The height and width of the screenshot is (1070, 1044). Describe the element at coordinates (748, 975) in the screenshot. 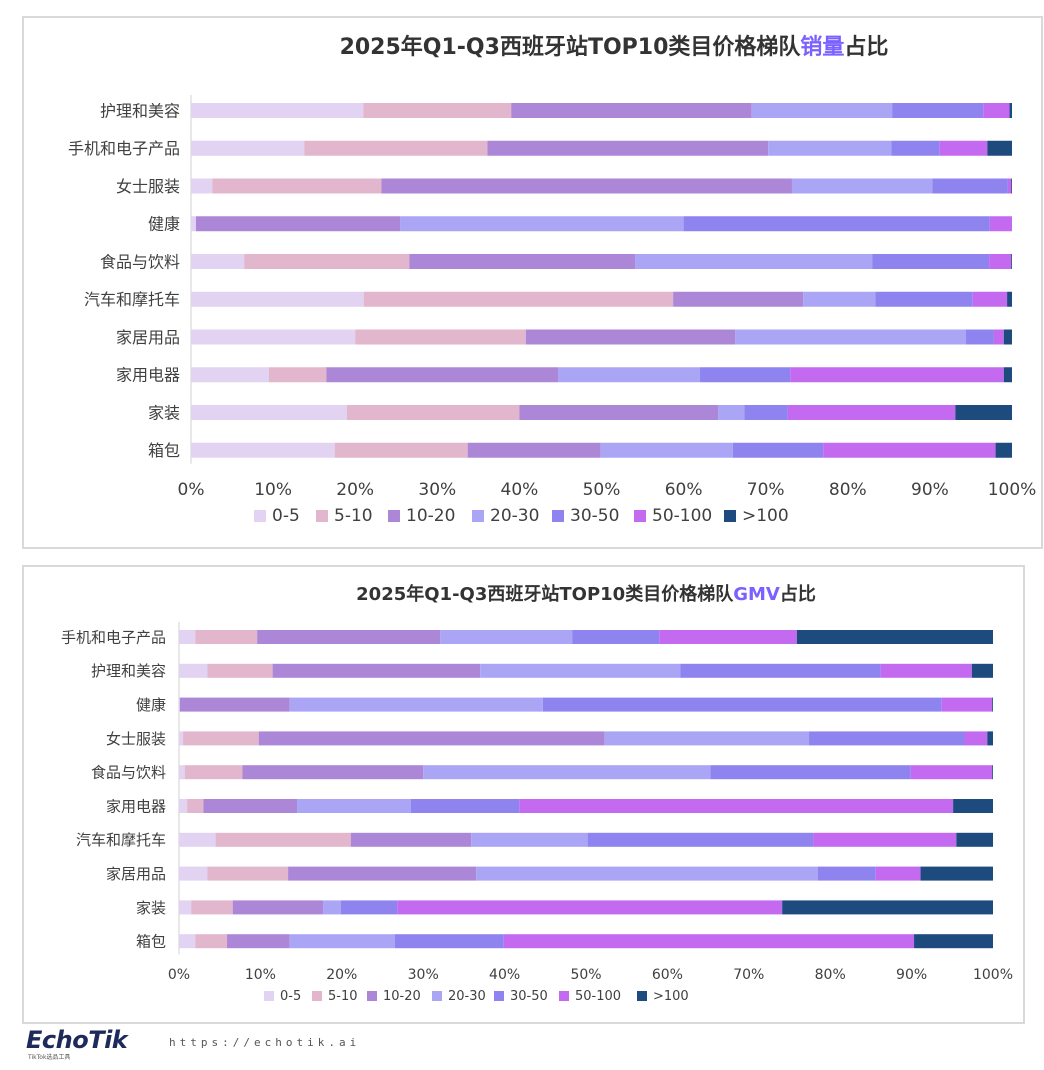

I see `gmv-x-tick-label: 70%` at that location.